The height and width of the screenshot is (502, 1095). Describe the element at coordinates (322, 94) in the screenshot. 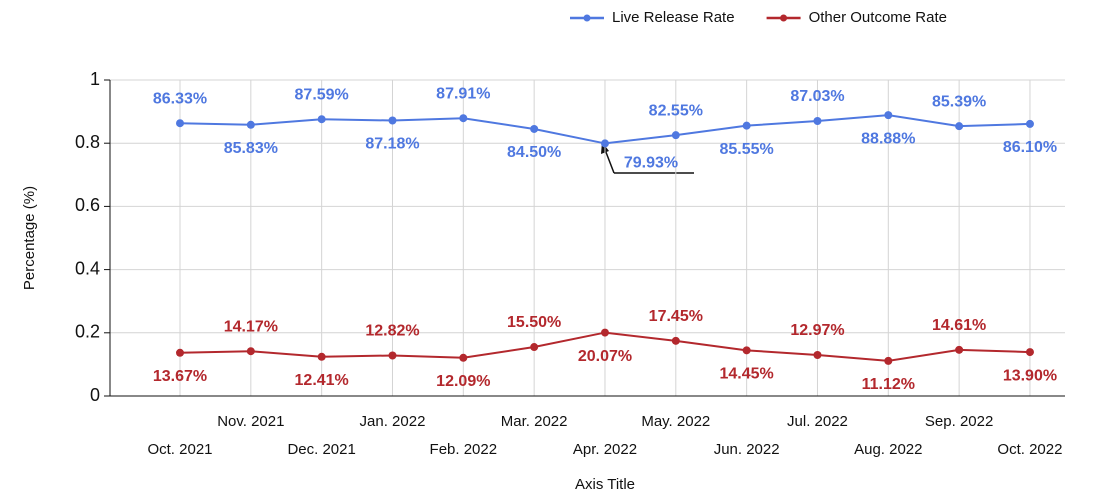

I see `data-label: 87.59%` at that location.